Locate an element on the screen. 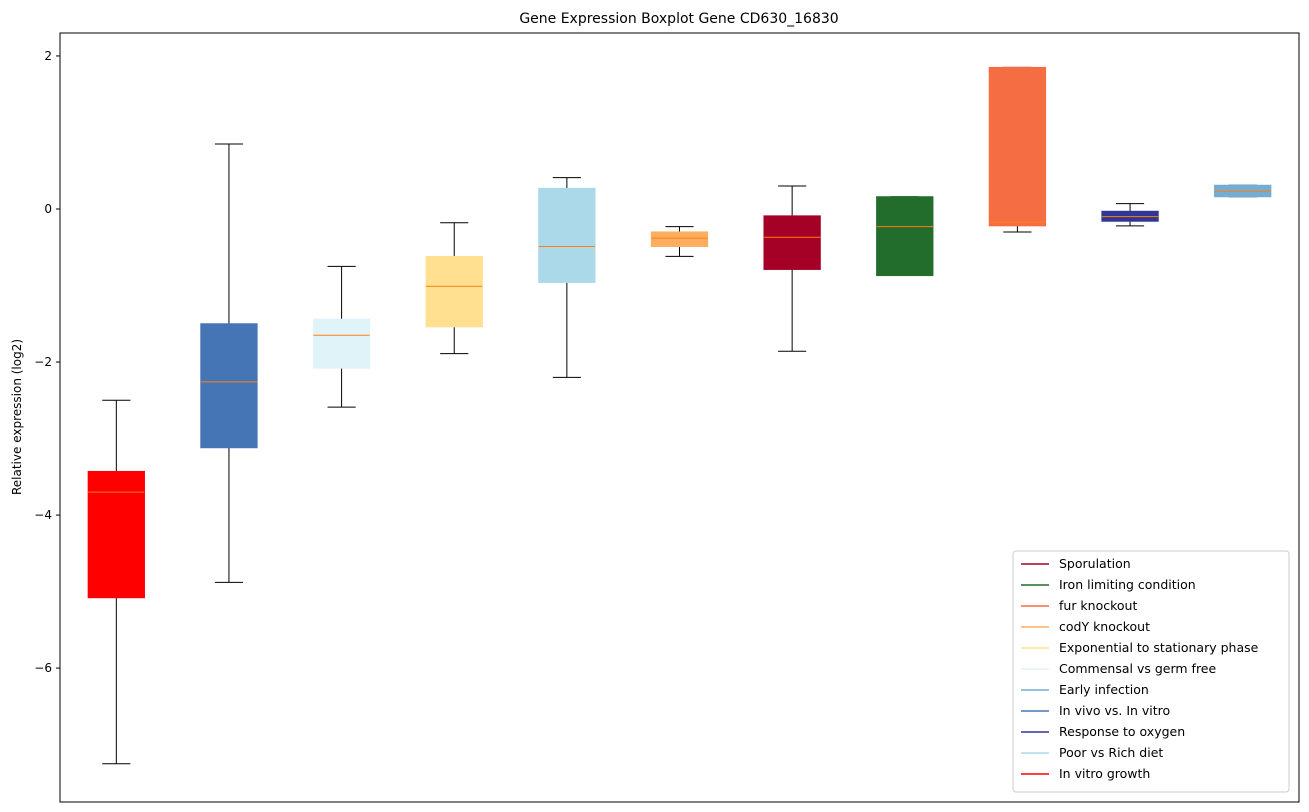  box-sporulation is located at coordinates (792, 268).